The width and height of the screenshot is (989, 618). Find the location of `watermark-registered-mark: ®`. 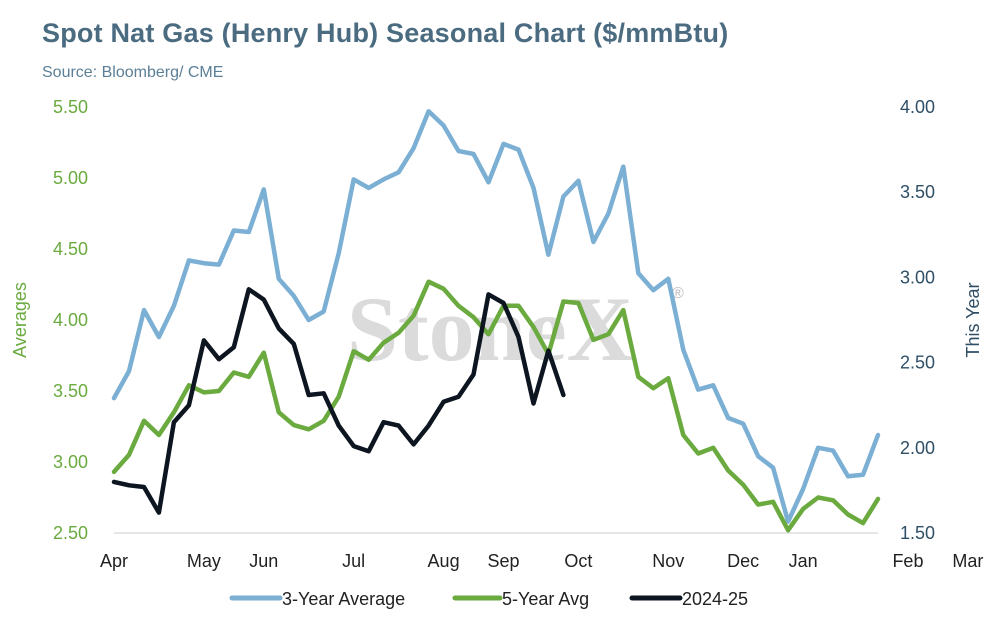

watermark-registered-mark: ® is located at coordinates (678, 293).